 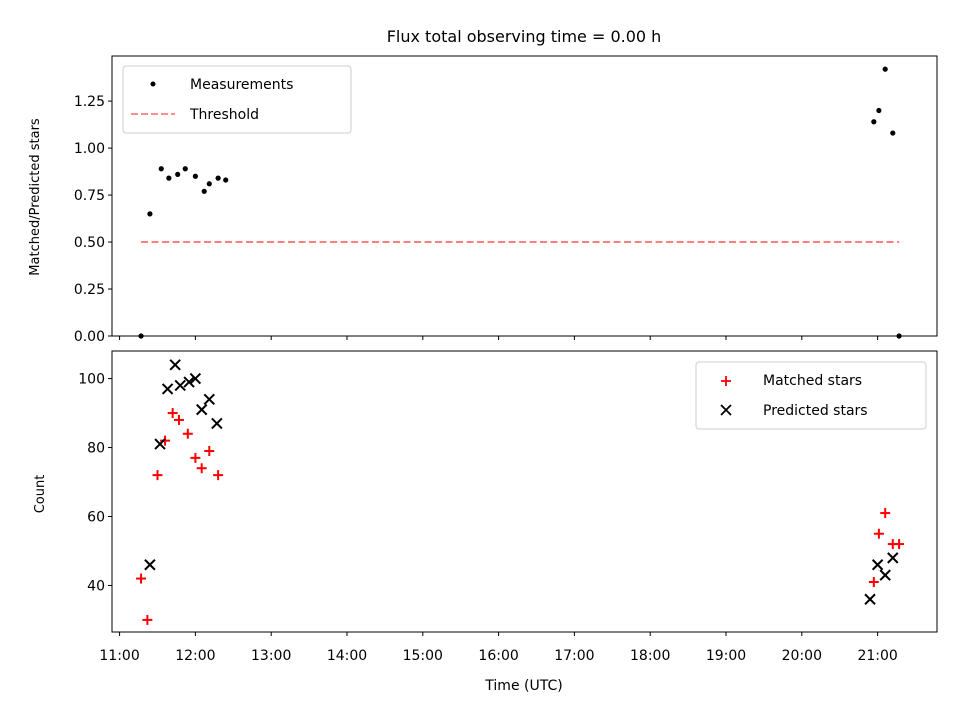 I want to click on bottom-y-ticks: 40 60 80 100, so click(x=95, y=483).